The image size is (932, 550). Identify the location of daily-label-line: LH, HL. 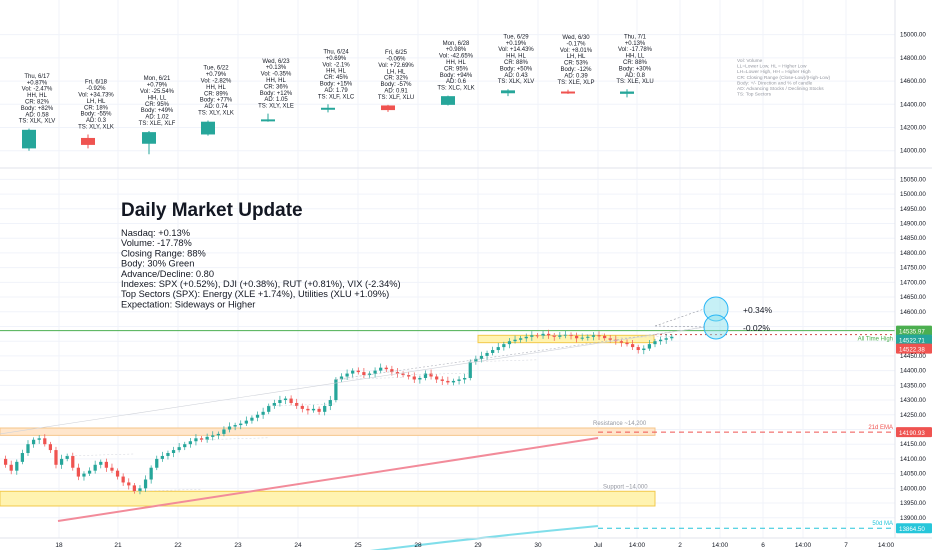
(96, 102).